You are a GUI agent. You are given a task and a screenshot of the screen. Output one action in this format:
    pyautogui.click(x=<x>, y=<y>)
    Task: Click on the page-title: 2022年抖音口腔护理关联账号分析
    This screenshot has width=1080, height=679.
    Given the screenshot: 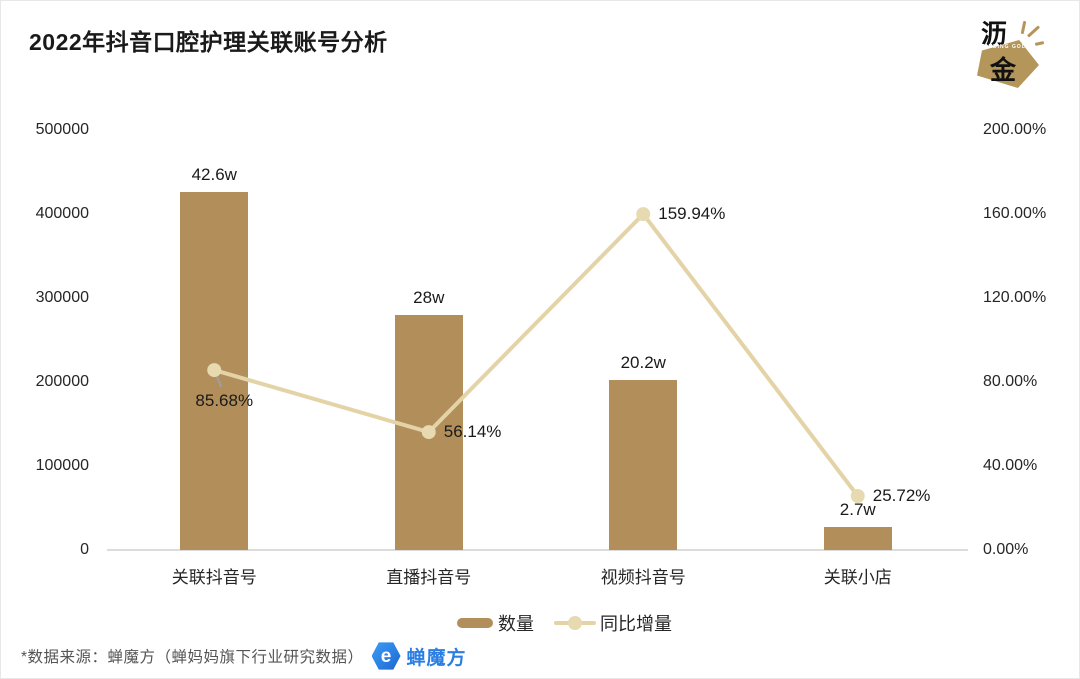 What is the action you would take?
    pyautogui.click(x=208, y=42)
    